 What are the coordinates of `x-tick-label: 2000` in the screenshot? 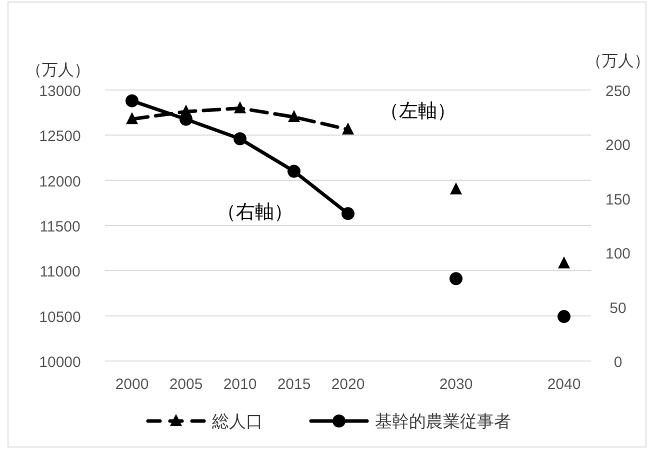 It's located at (132, 384).